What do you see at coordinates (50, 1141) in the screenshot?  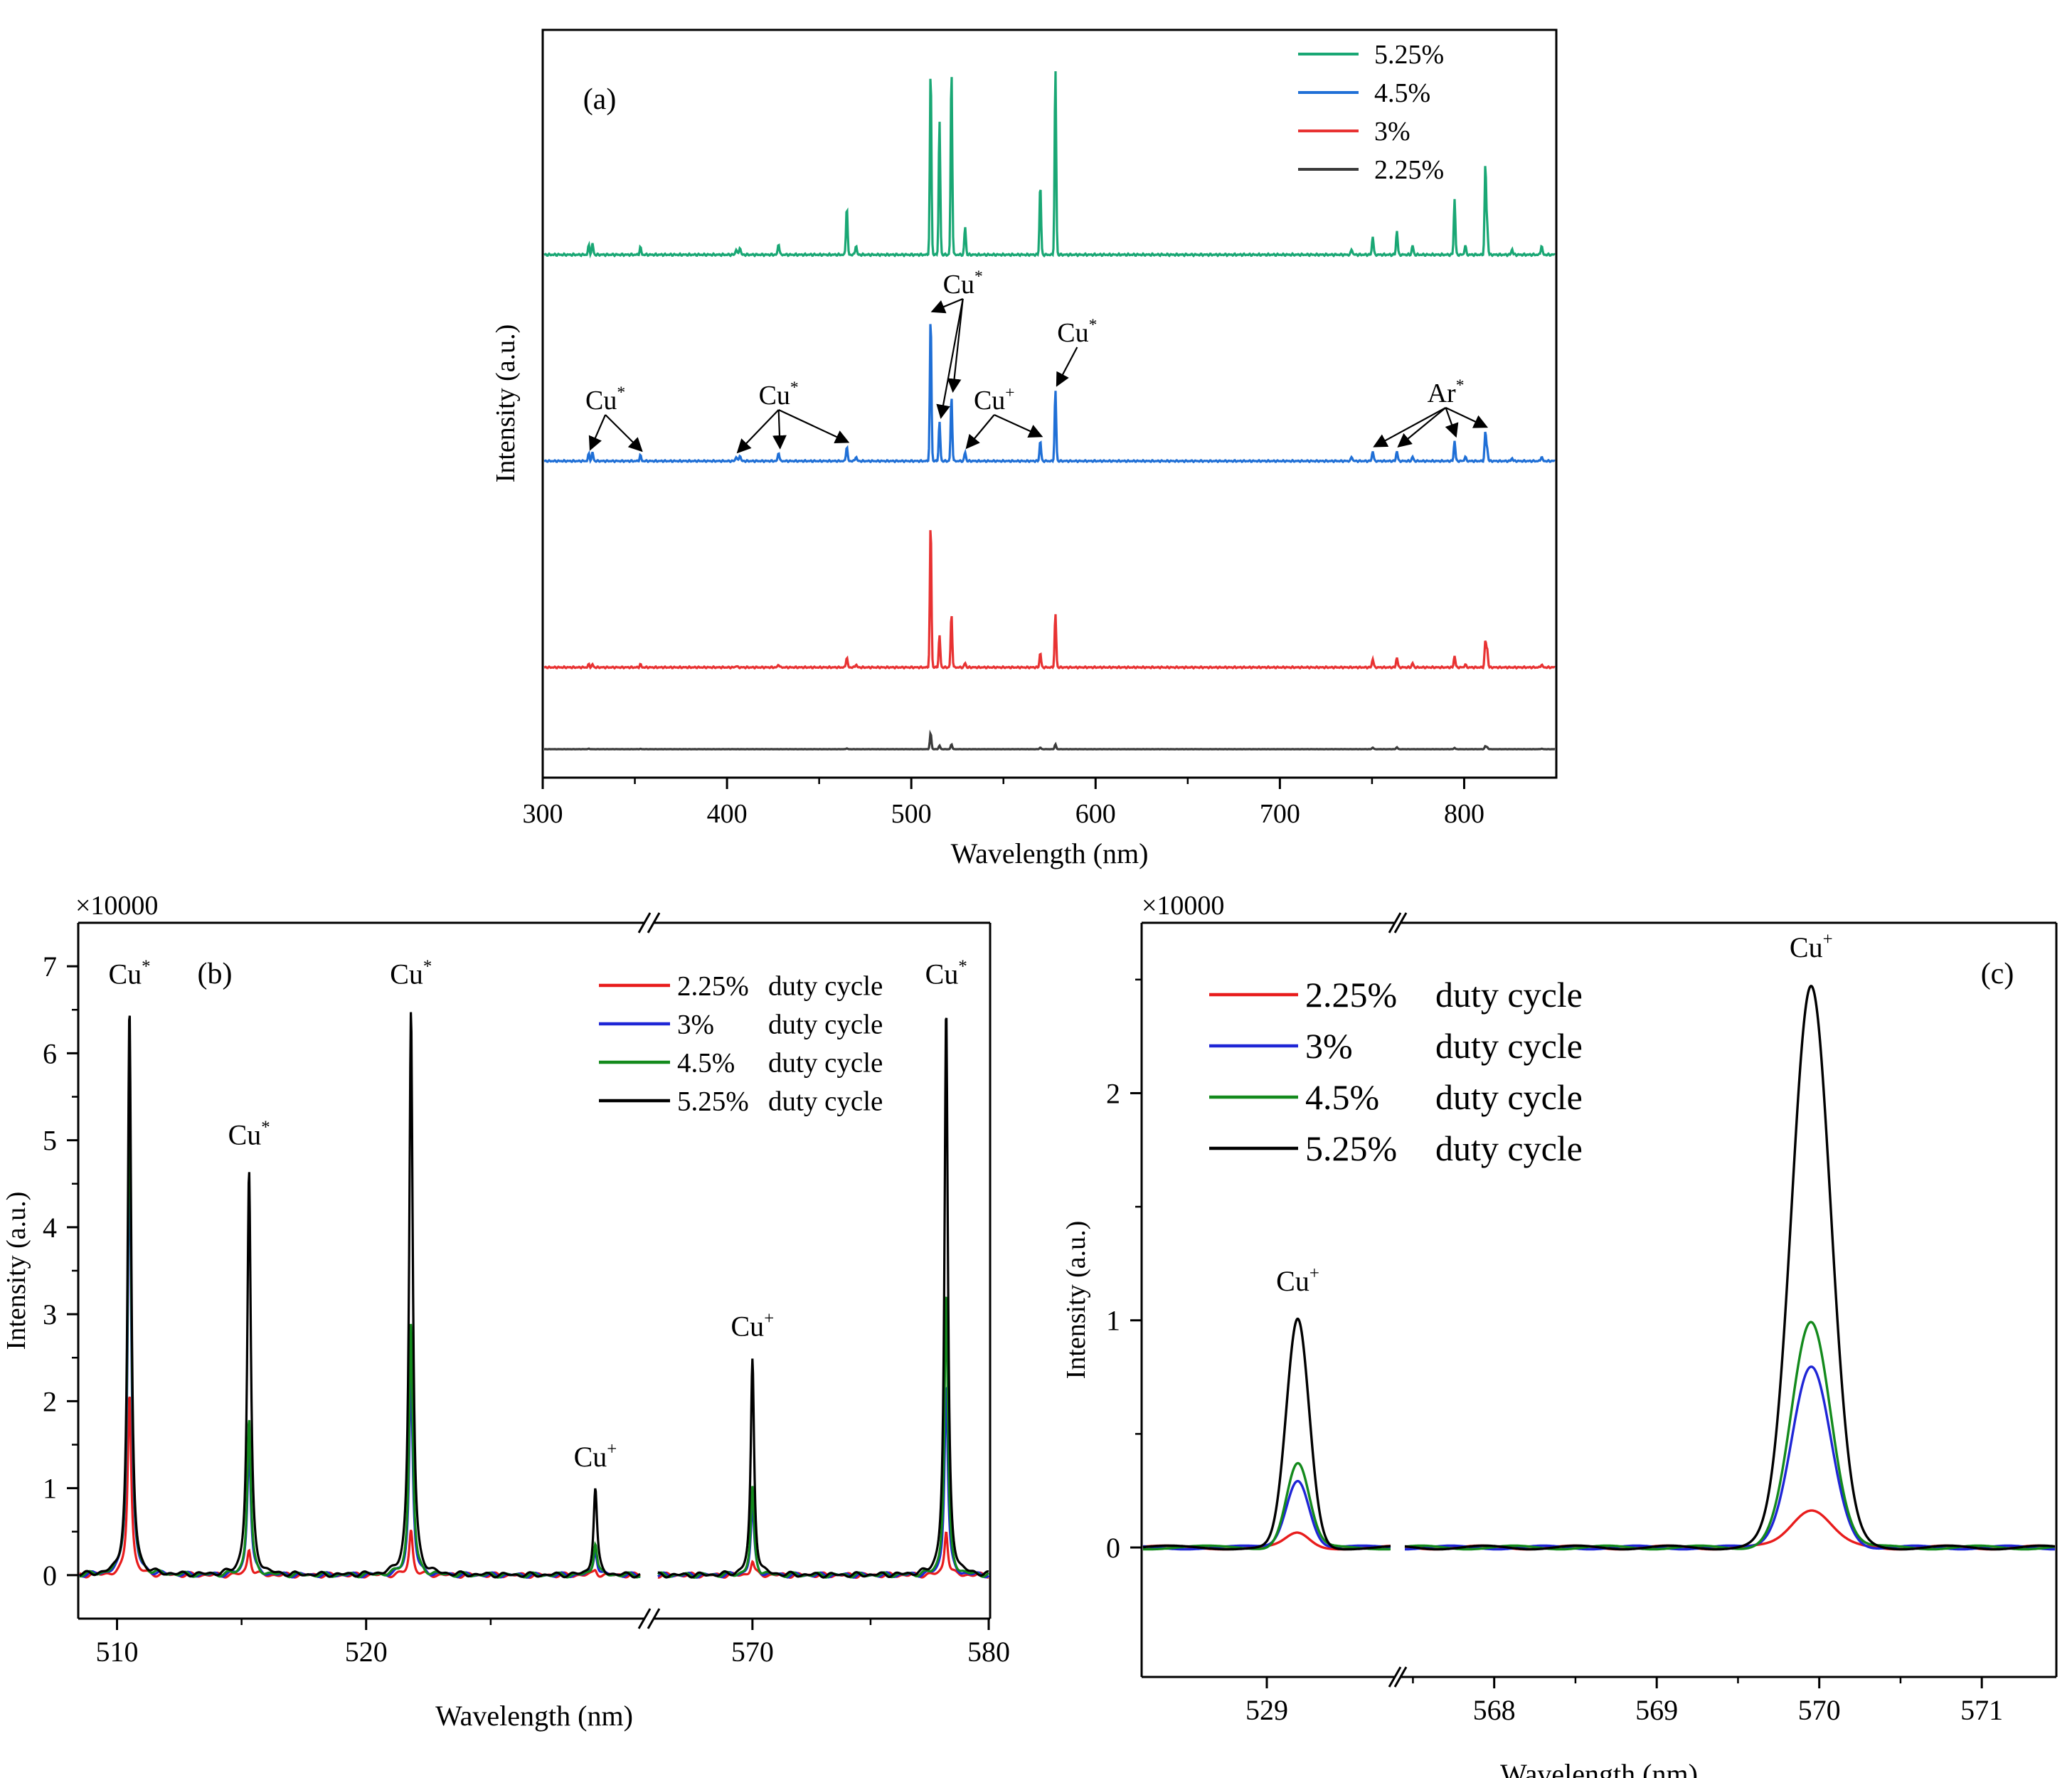 I see `ytick-label-b-5: 5` at bounding box center [50, 1141].